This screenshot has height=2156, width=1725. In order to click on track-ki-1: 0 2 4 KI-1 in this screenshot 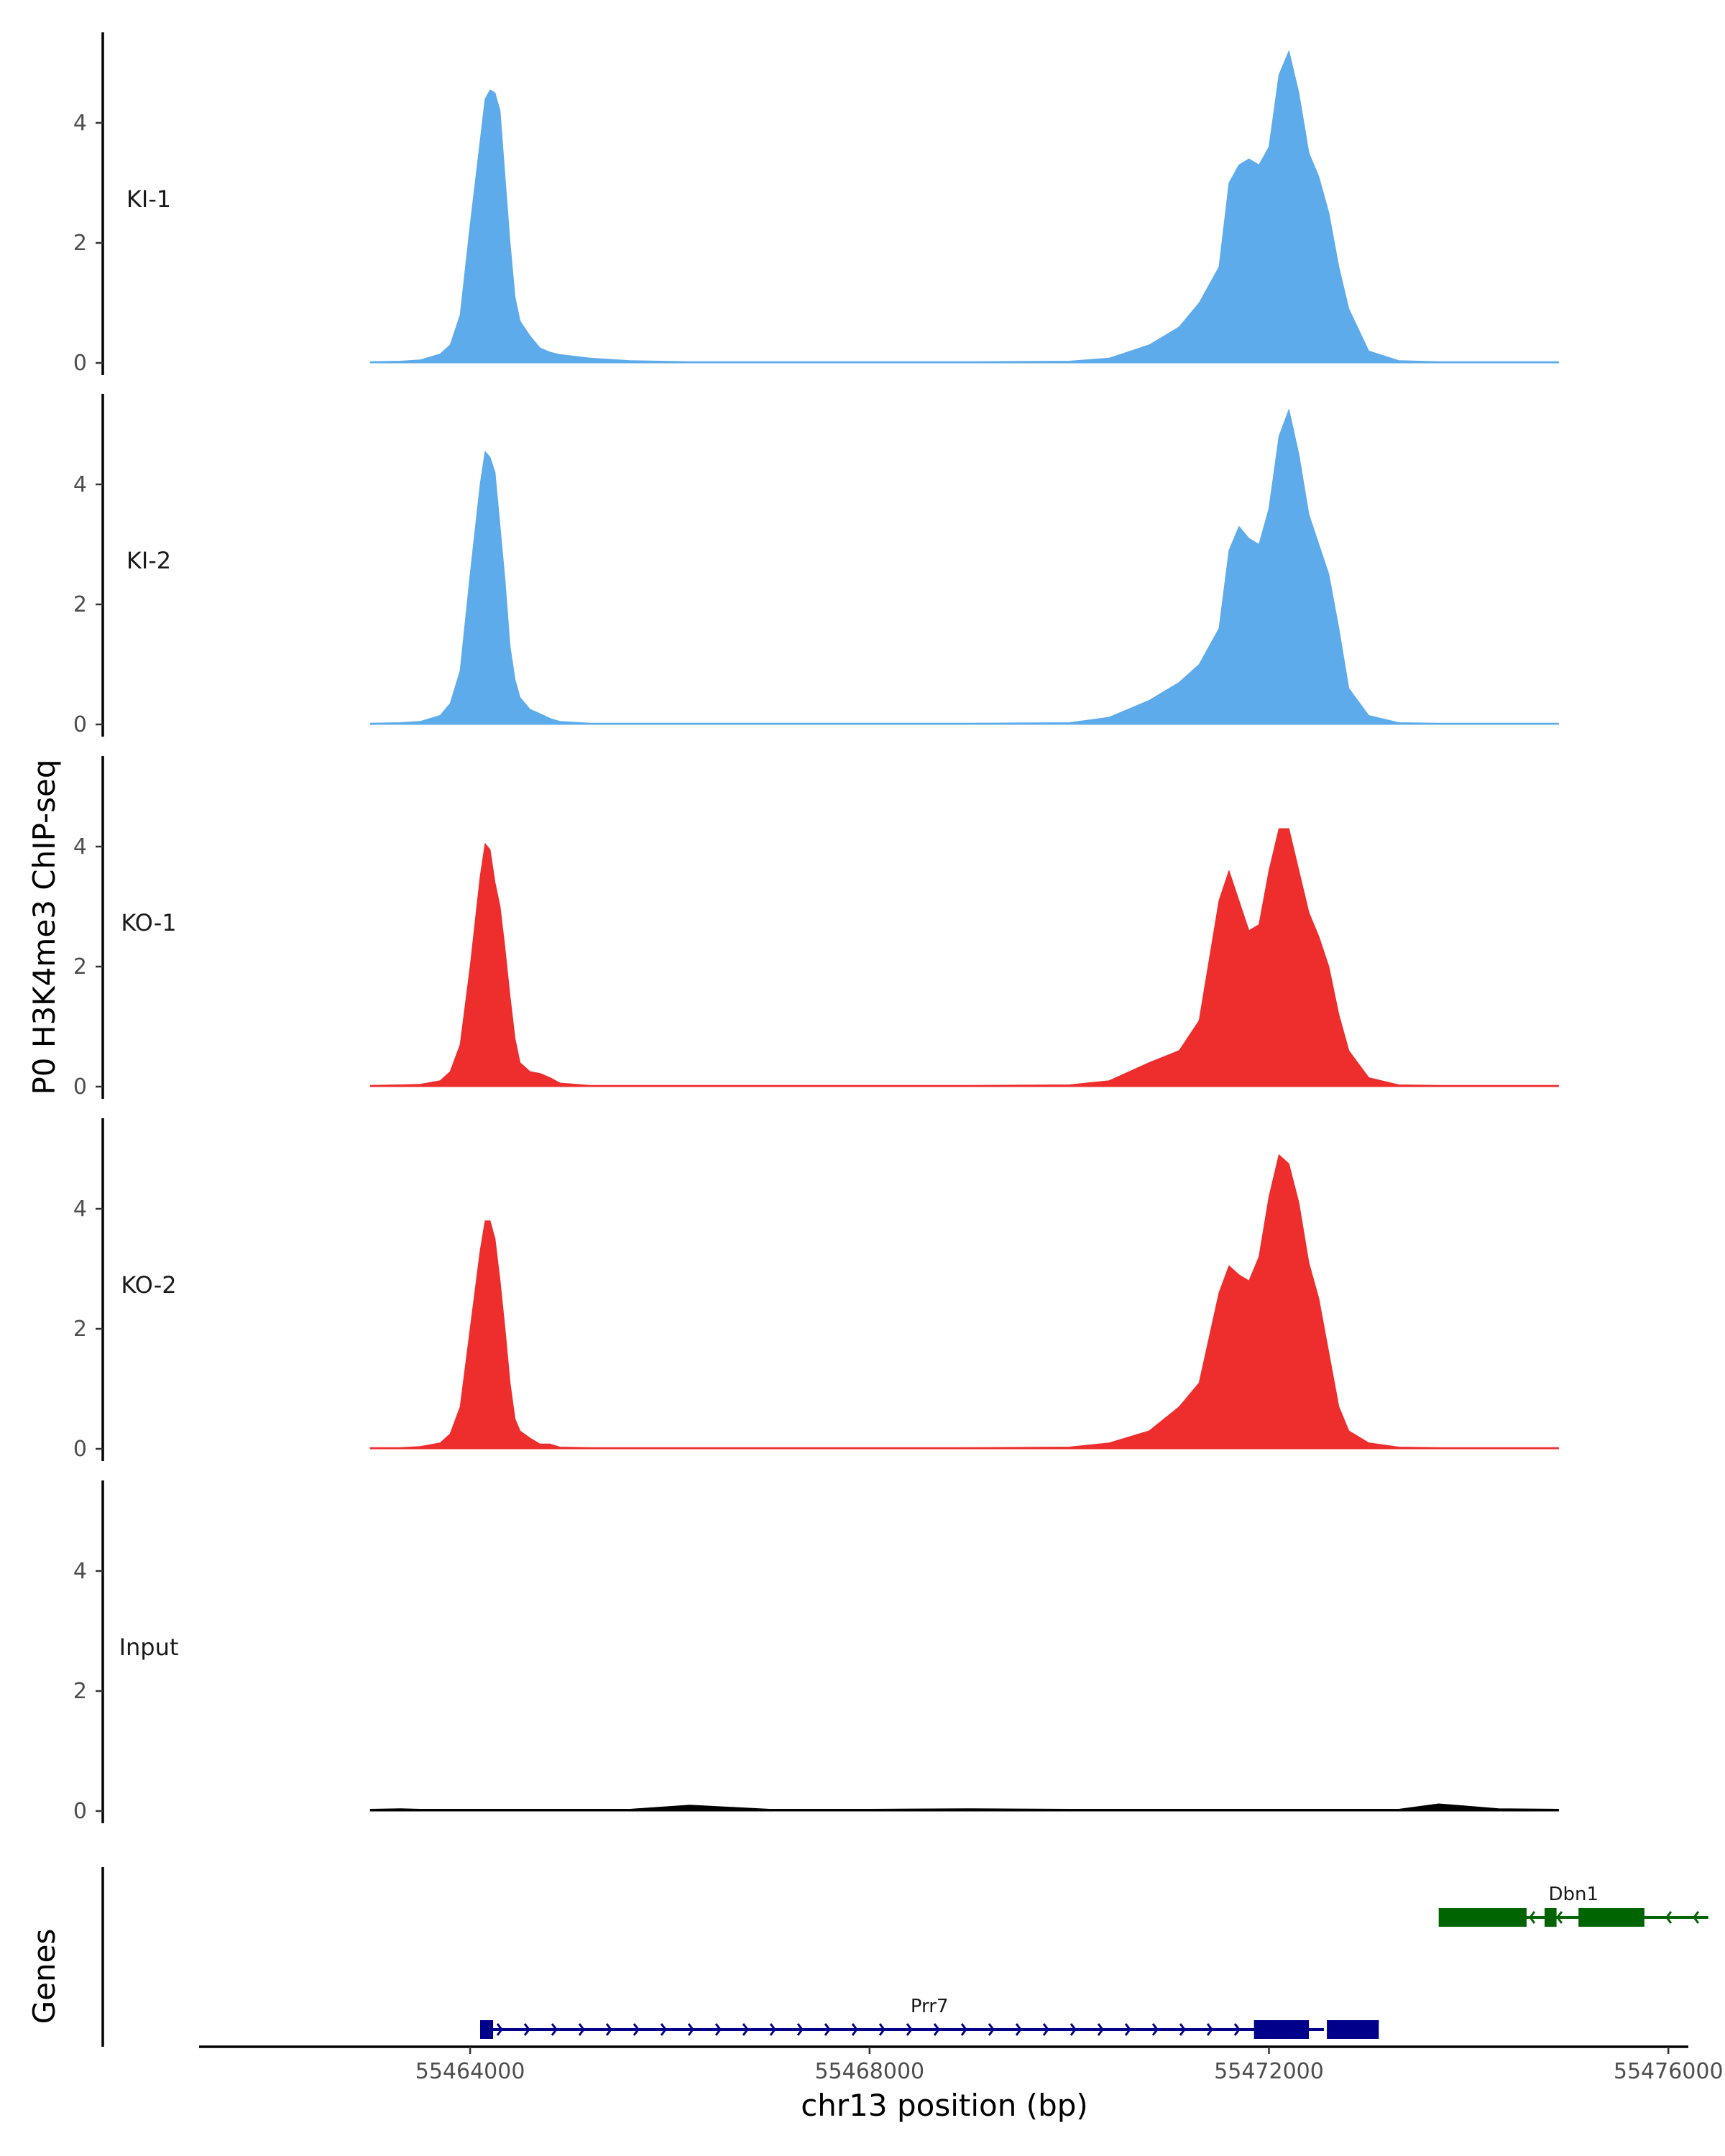, I will do `click(816, 204)`.